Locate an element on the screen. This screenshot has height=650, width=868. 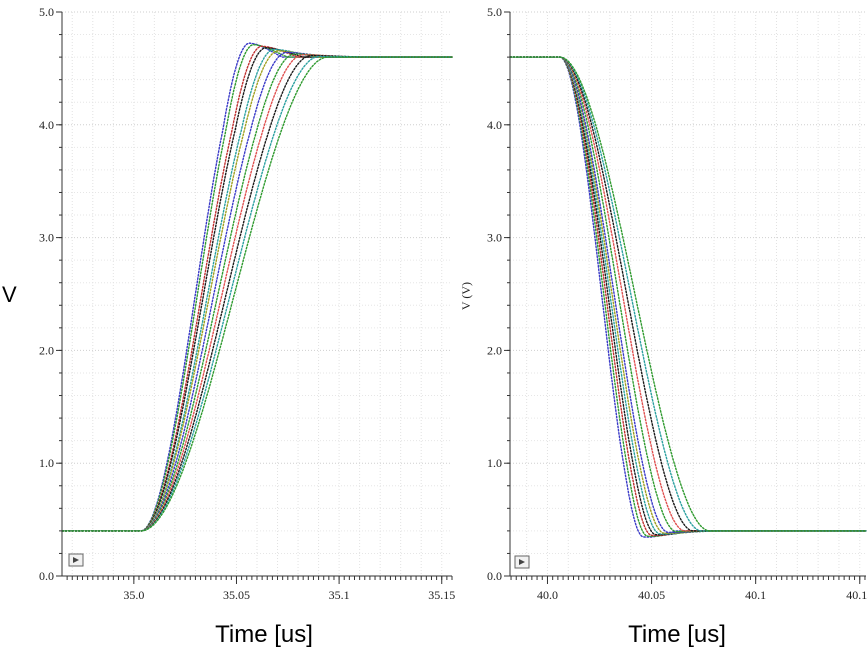
x-tick-label: 35.15 is located at coordinates (441, 595).